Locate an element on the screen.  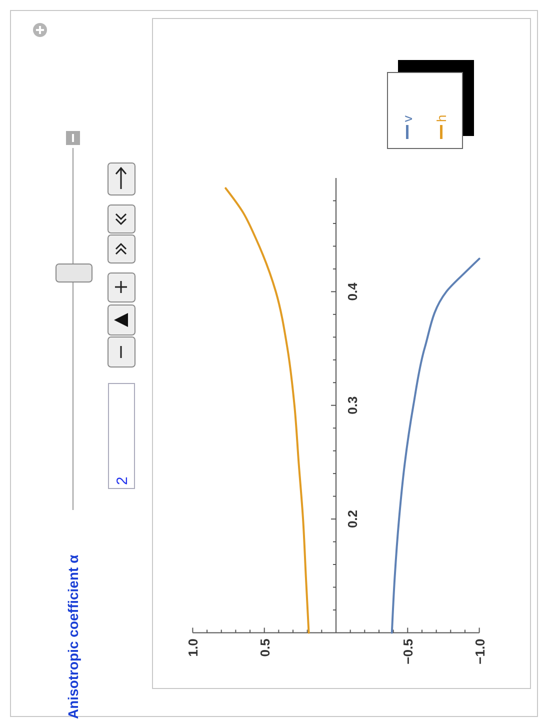
text: h is located at coordinates (441, 118).